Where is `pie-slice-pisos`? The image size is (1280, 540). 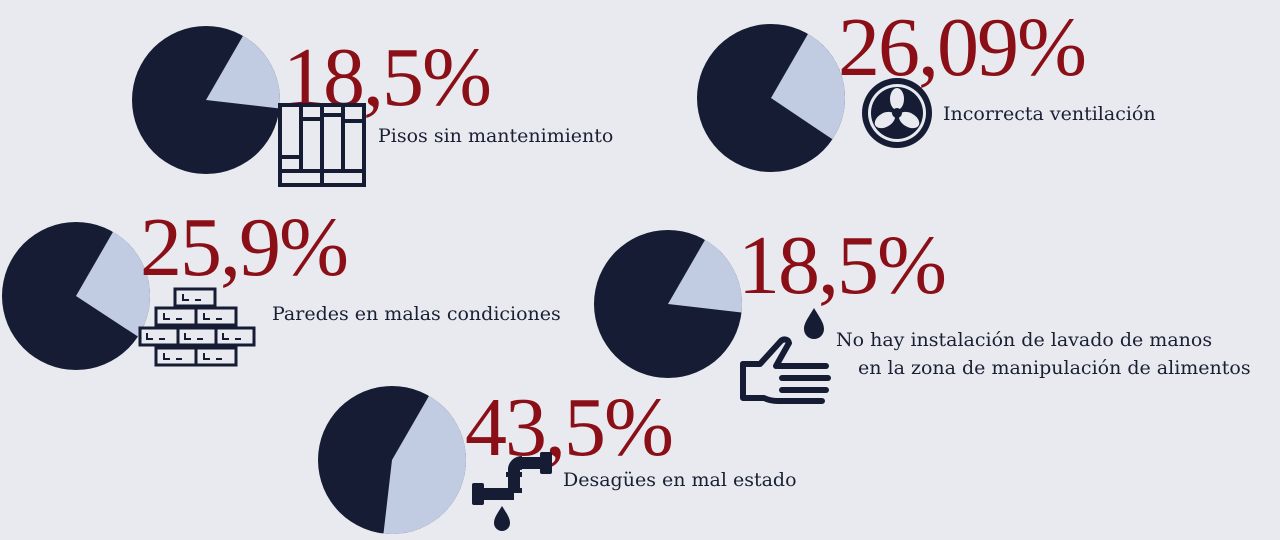 pie-slice-pisos is located at coordinates (243, 72).